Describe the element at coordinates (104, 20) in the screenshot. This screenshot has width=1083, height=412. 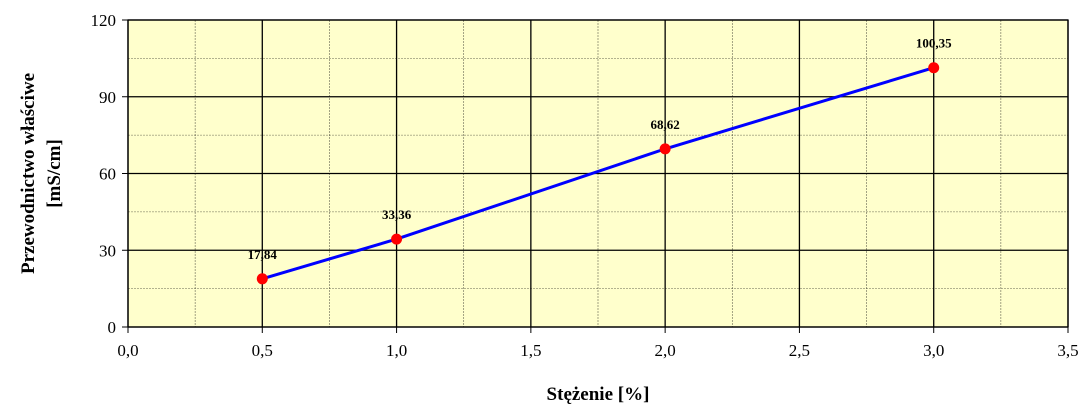
I see `y-tick-label: 120` at that location.